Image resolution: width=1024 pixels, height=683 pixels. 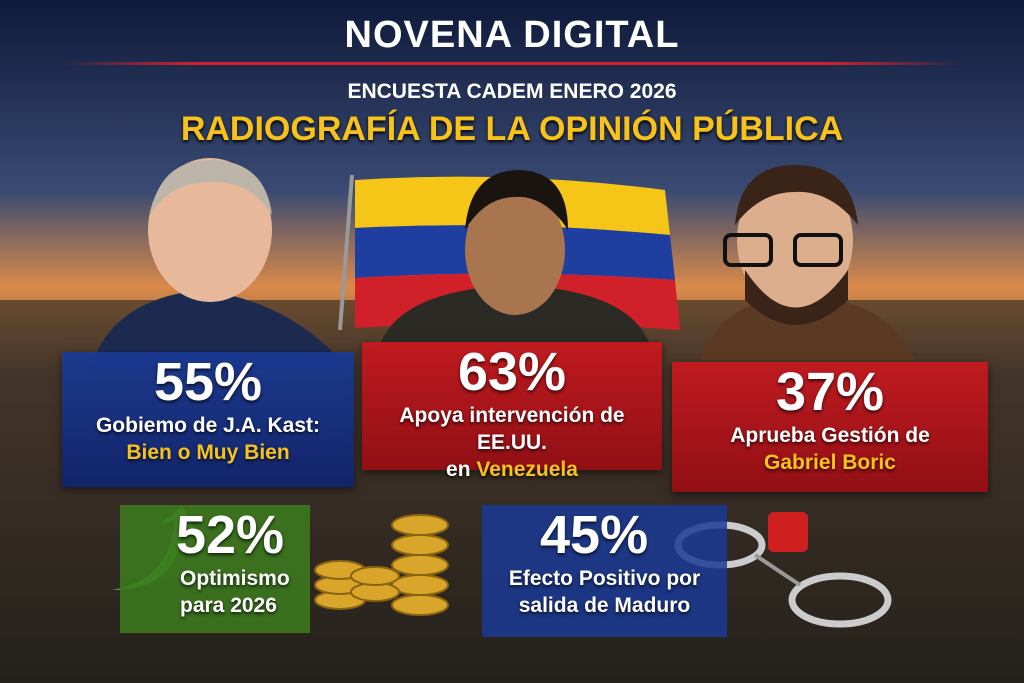 I want to click on portrait-kast, so click(x=220, y=264).